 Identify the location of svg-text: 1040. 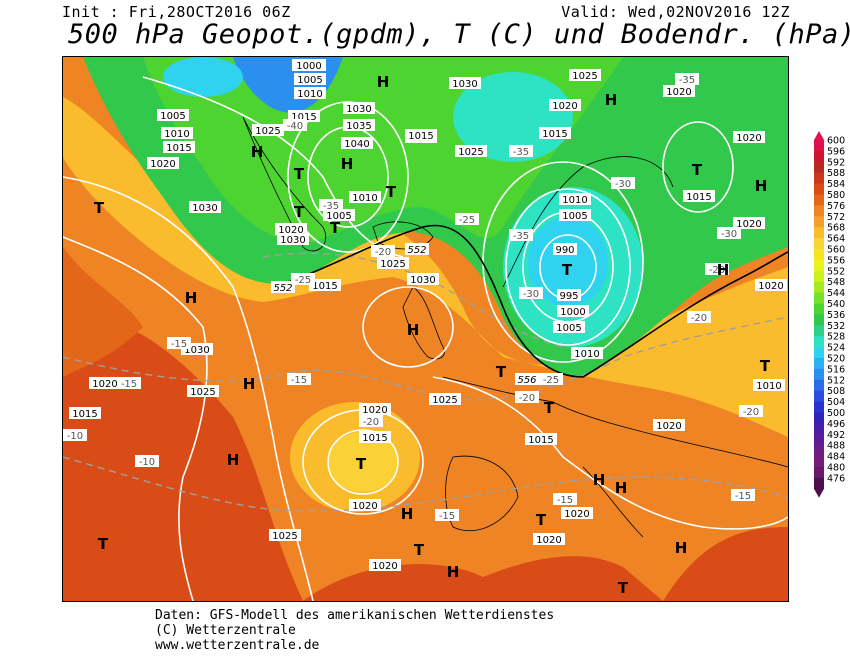
(356, 144).